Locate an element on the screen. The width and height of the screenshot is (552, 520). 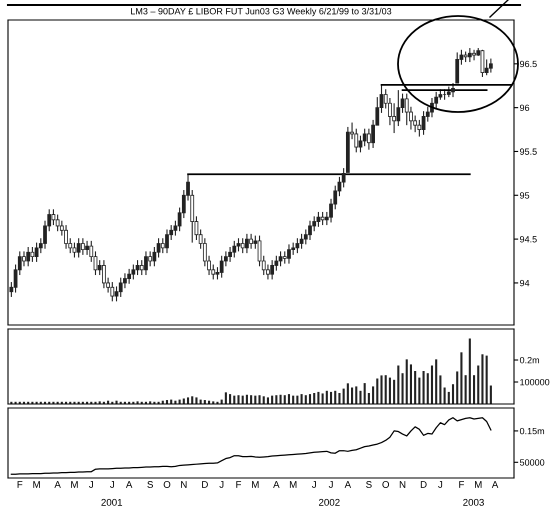
y-tick-label: 50000 is located at coordinates (532, 462).